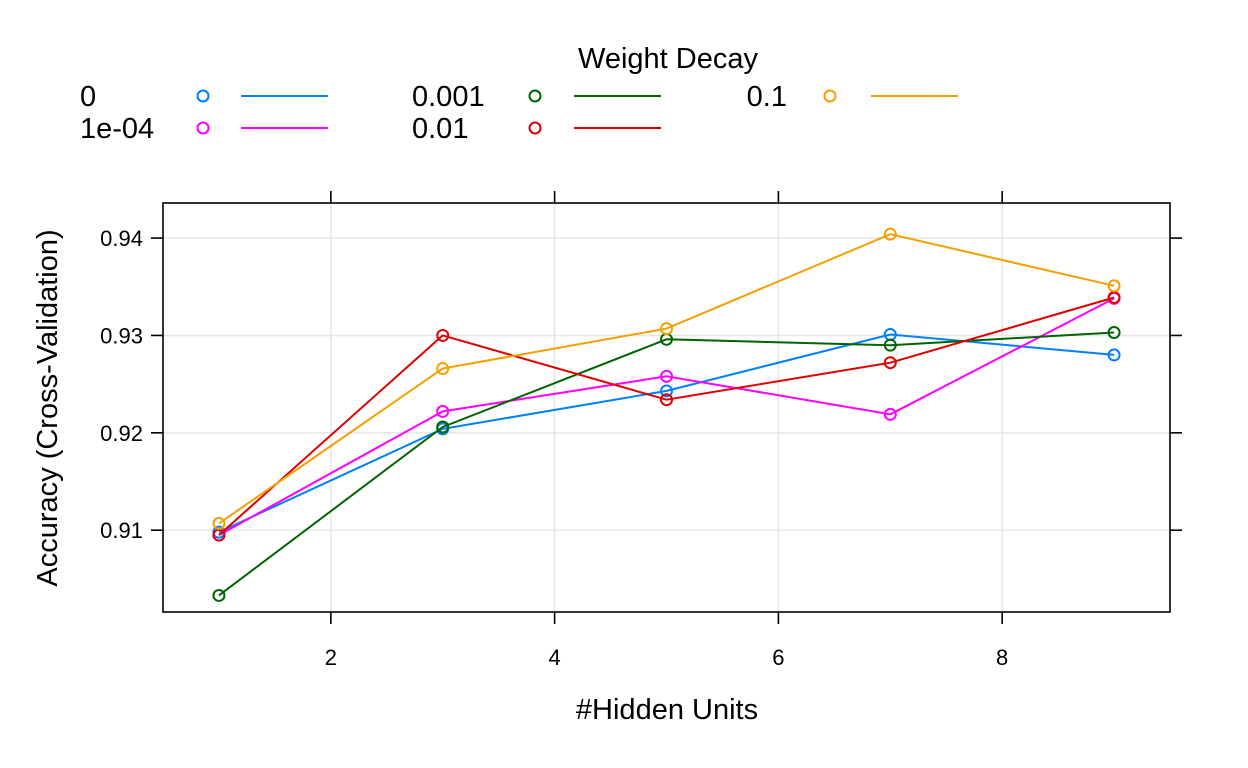 The width and height of the screenshot is (1248, 768). I want to click on y-tick-label: 0.91, so click(121, 530).